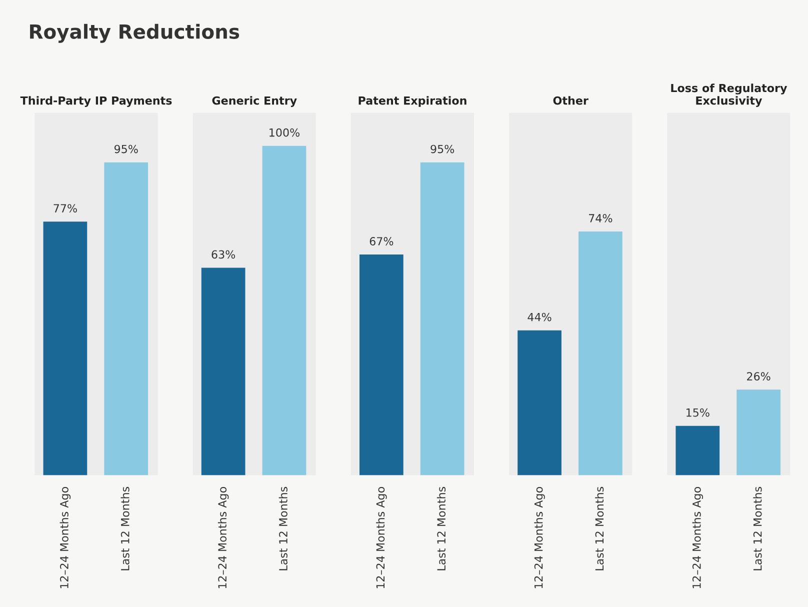 Image resolution: width=808 pixels, height=607 pixels. What do you see at coordinates (135, 33) in the screenshot?
I see `text: Royalty Reductions` at bounding box center [135, 33].